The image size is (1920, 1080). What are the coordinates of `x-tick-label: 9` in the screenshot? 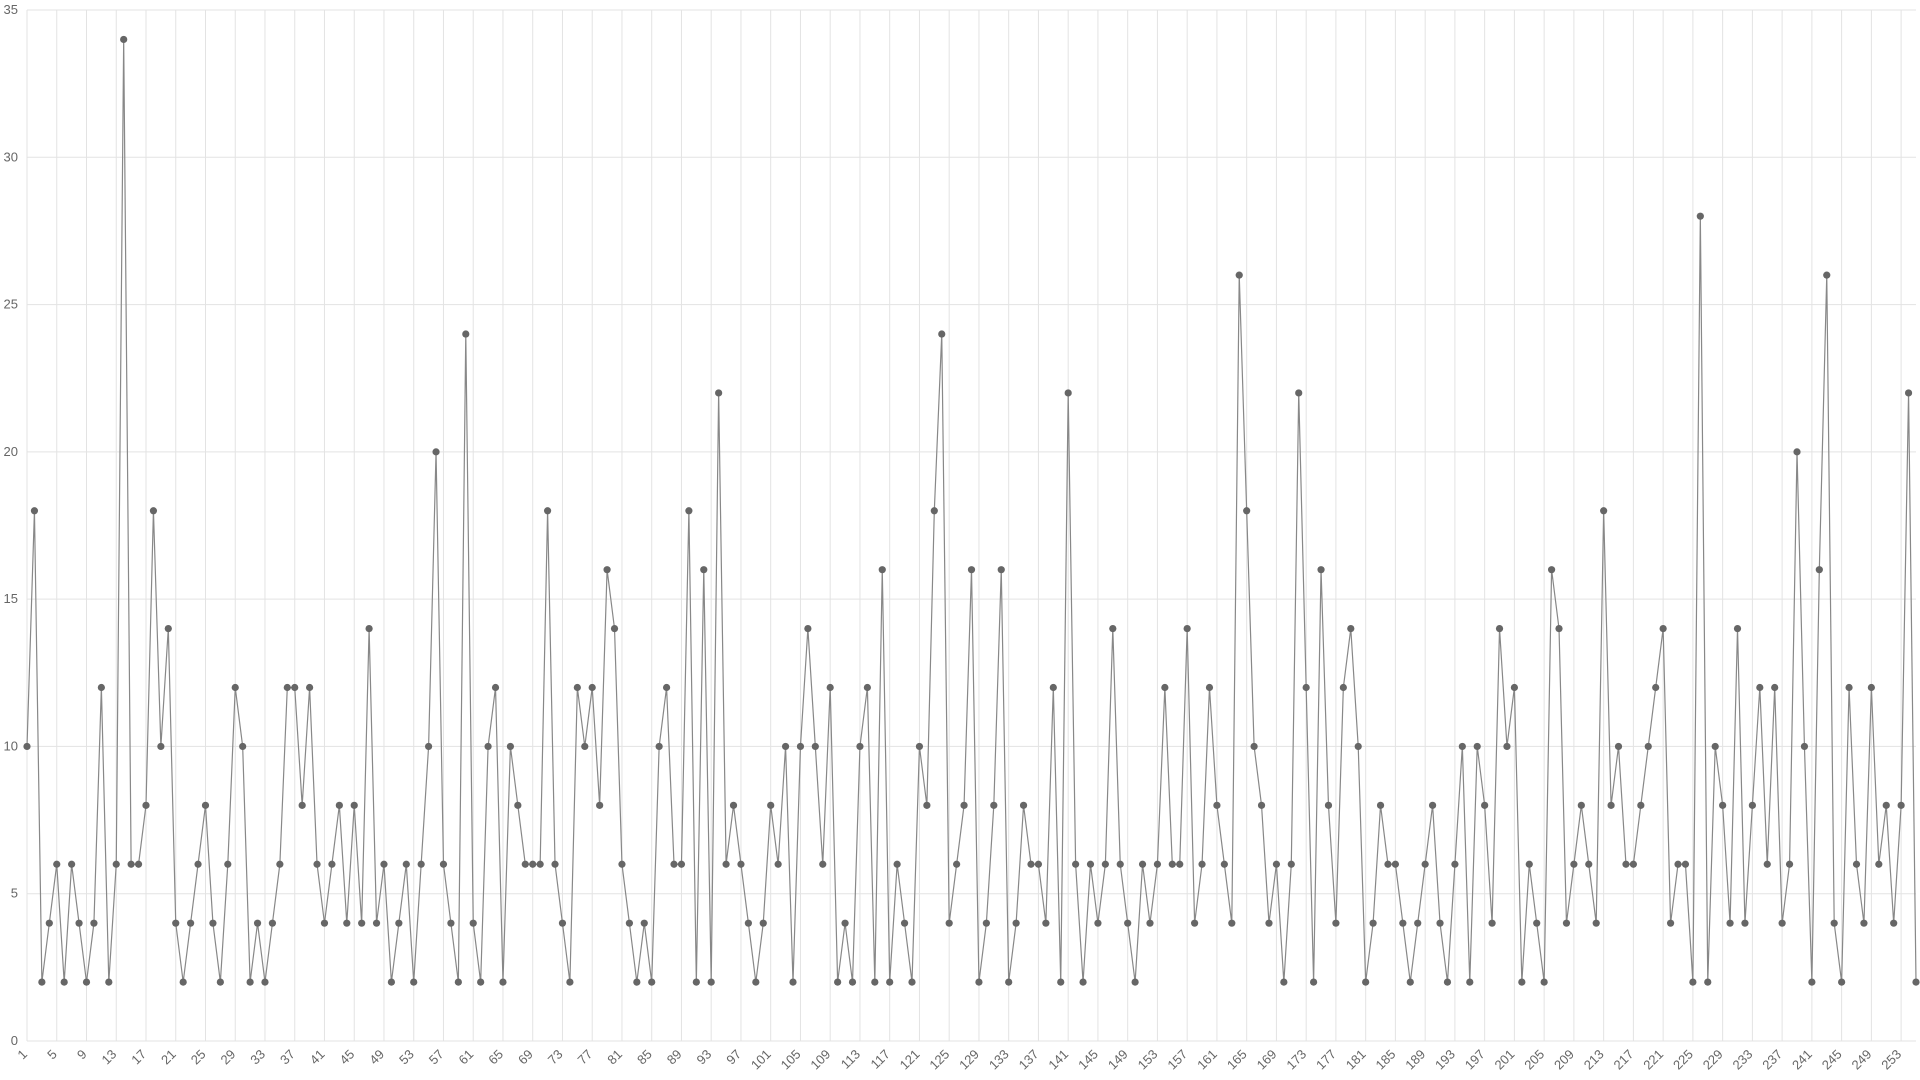 It's located at (82, 1055).